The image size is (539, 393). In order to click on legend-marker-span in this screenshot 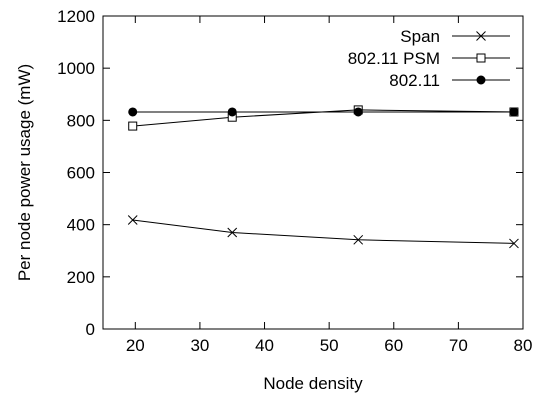, I will do `click(481, 36)`.